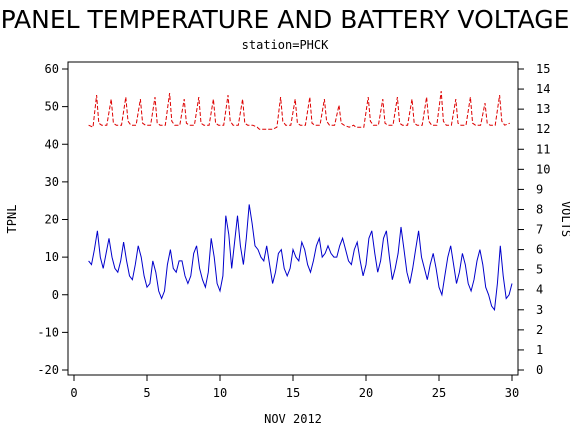  I want to click on right-tick-label: 10, so click(543, 169).